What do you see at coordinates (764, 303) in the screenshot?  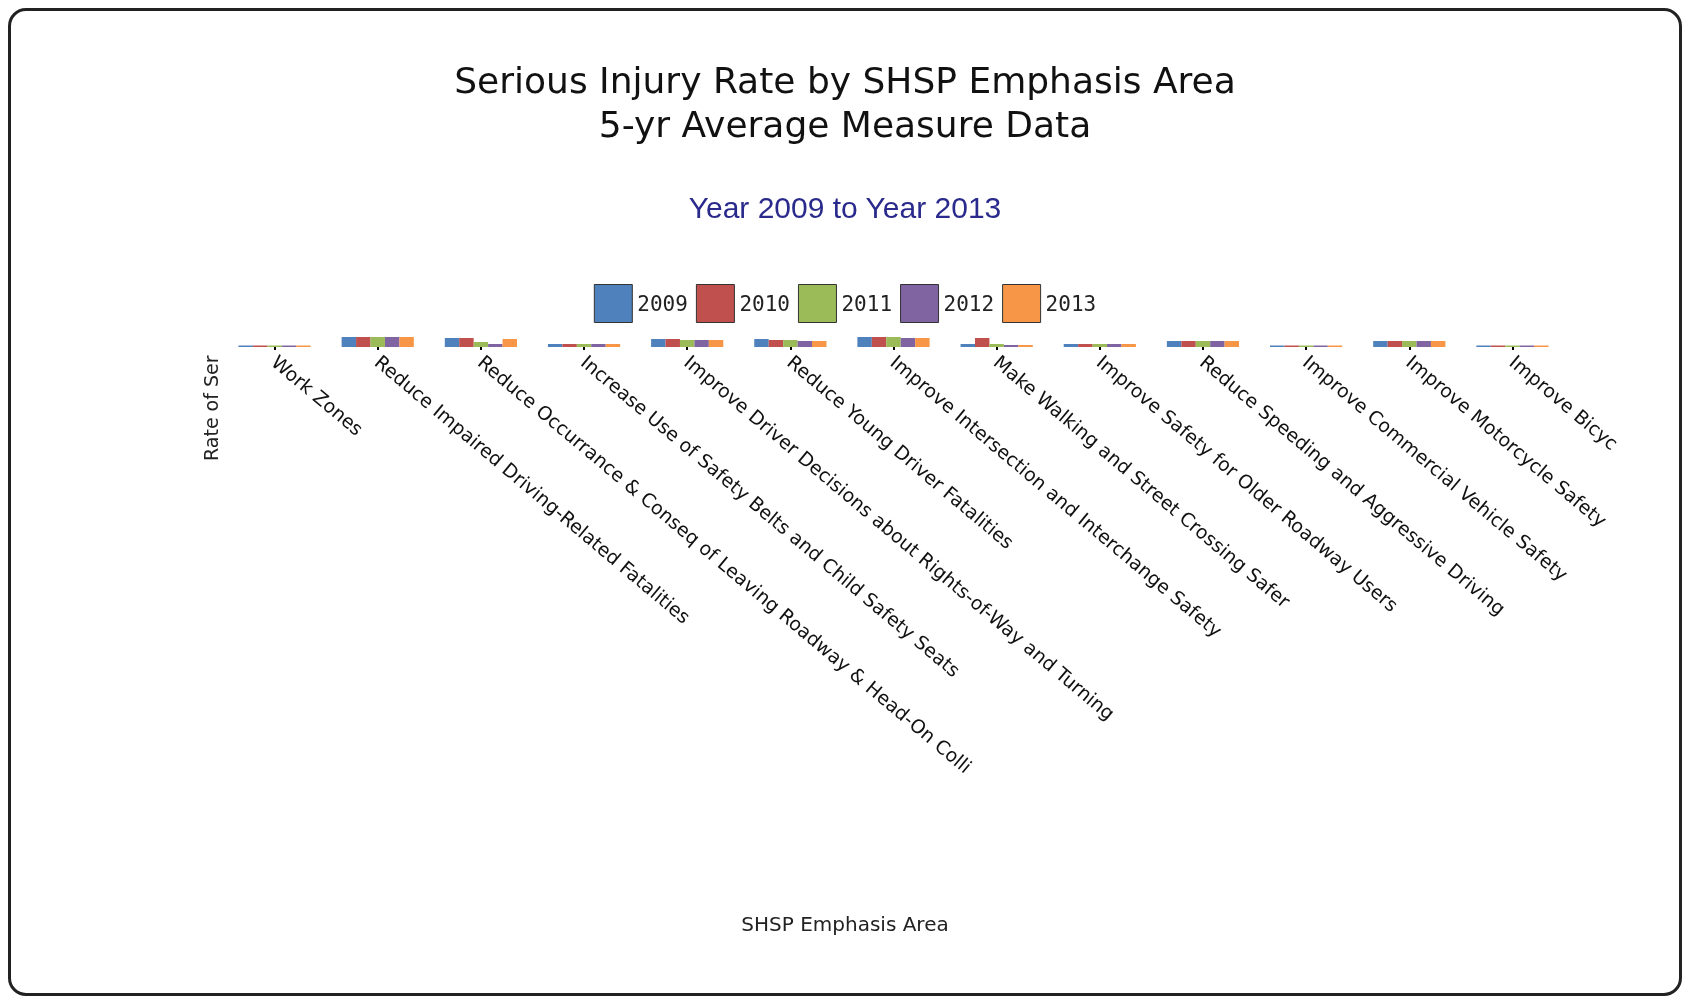 I see `legend-label: 2010` at bounding box center [764, 303].